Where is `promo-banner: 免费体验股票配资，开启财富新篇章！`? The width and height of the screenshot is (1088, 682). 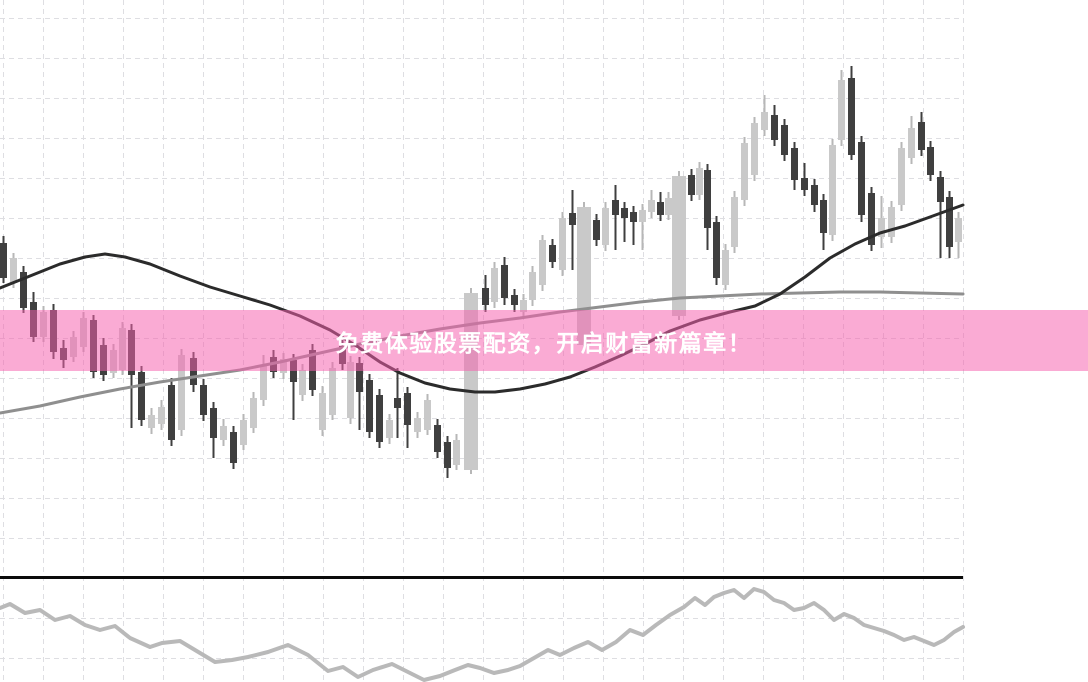 promo-banner: 免费体验股票配资，开启财富新篇章！ is located at coordinates (544, 340).